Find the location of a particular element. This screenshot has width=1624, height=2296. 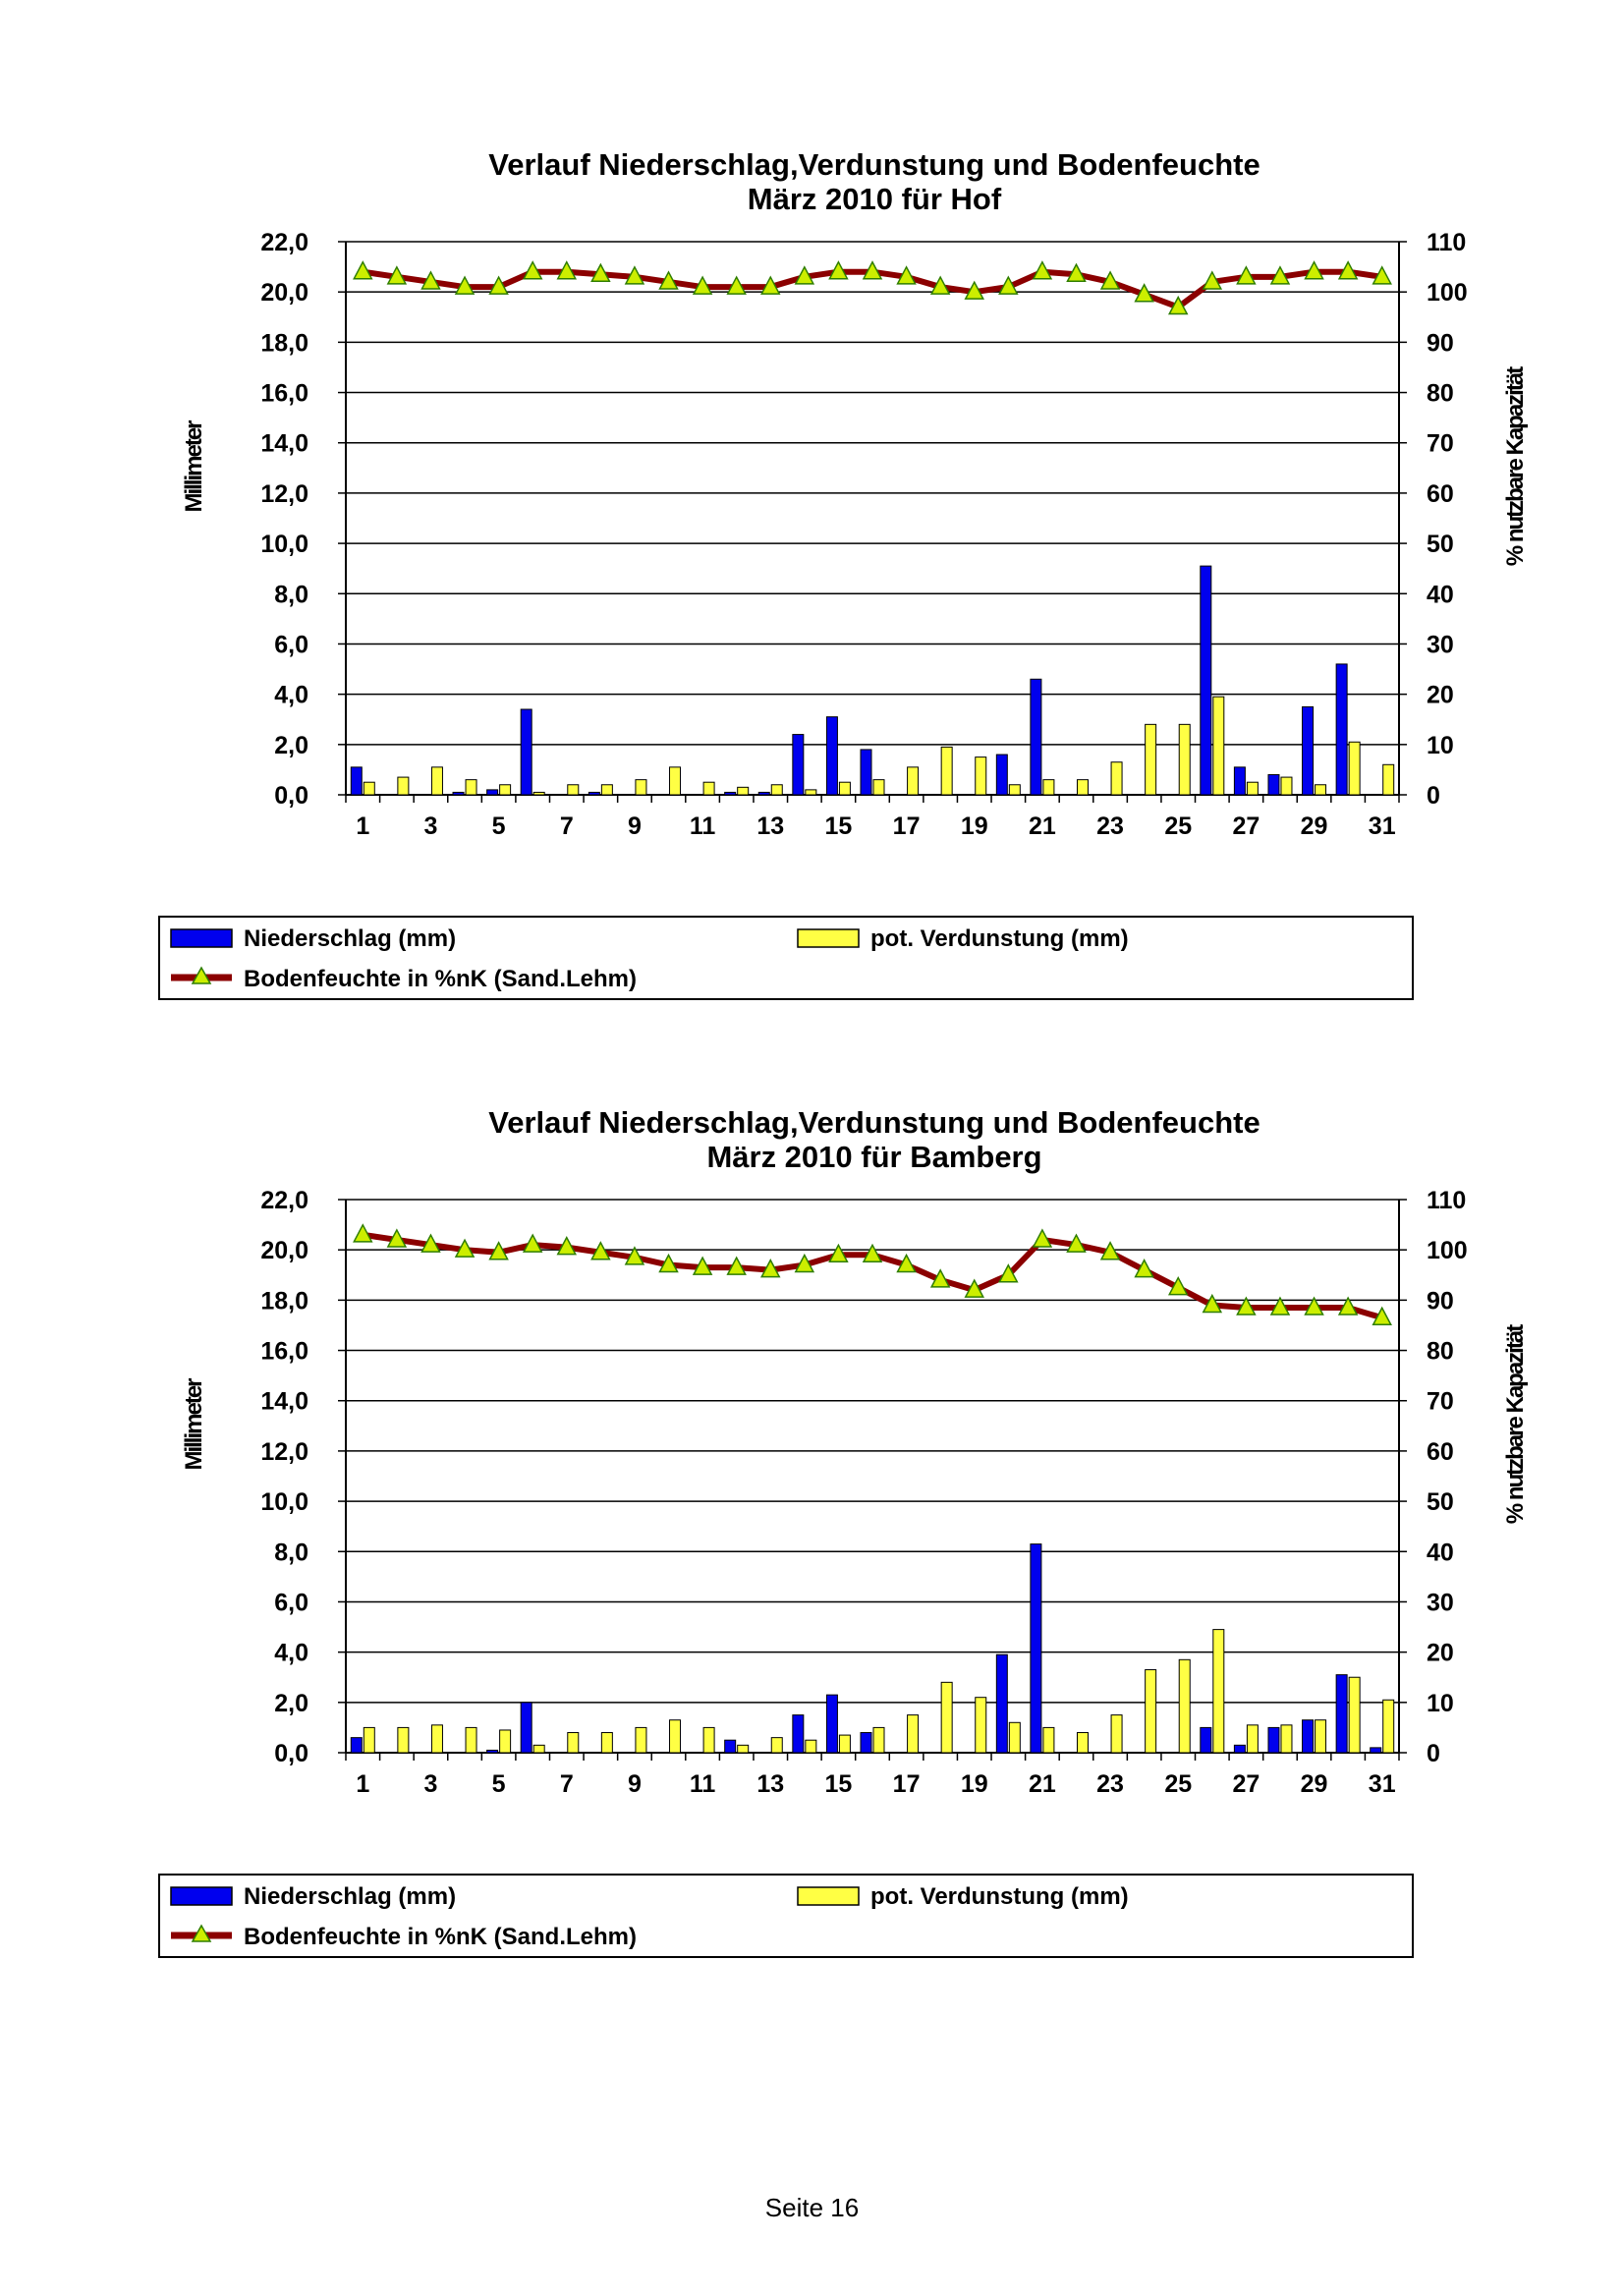

right-tick-label: 20 is located at coordinates (1440, 1653).